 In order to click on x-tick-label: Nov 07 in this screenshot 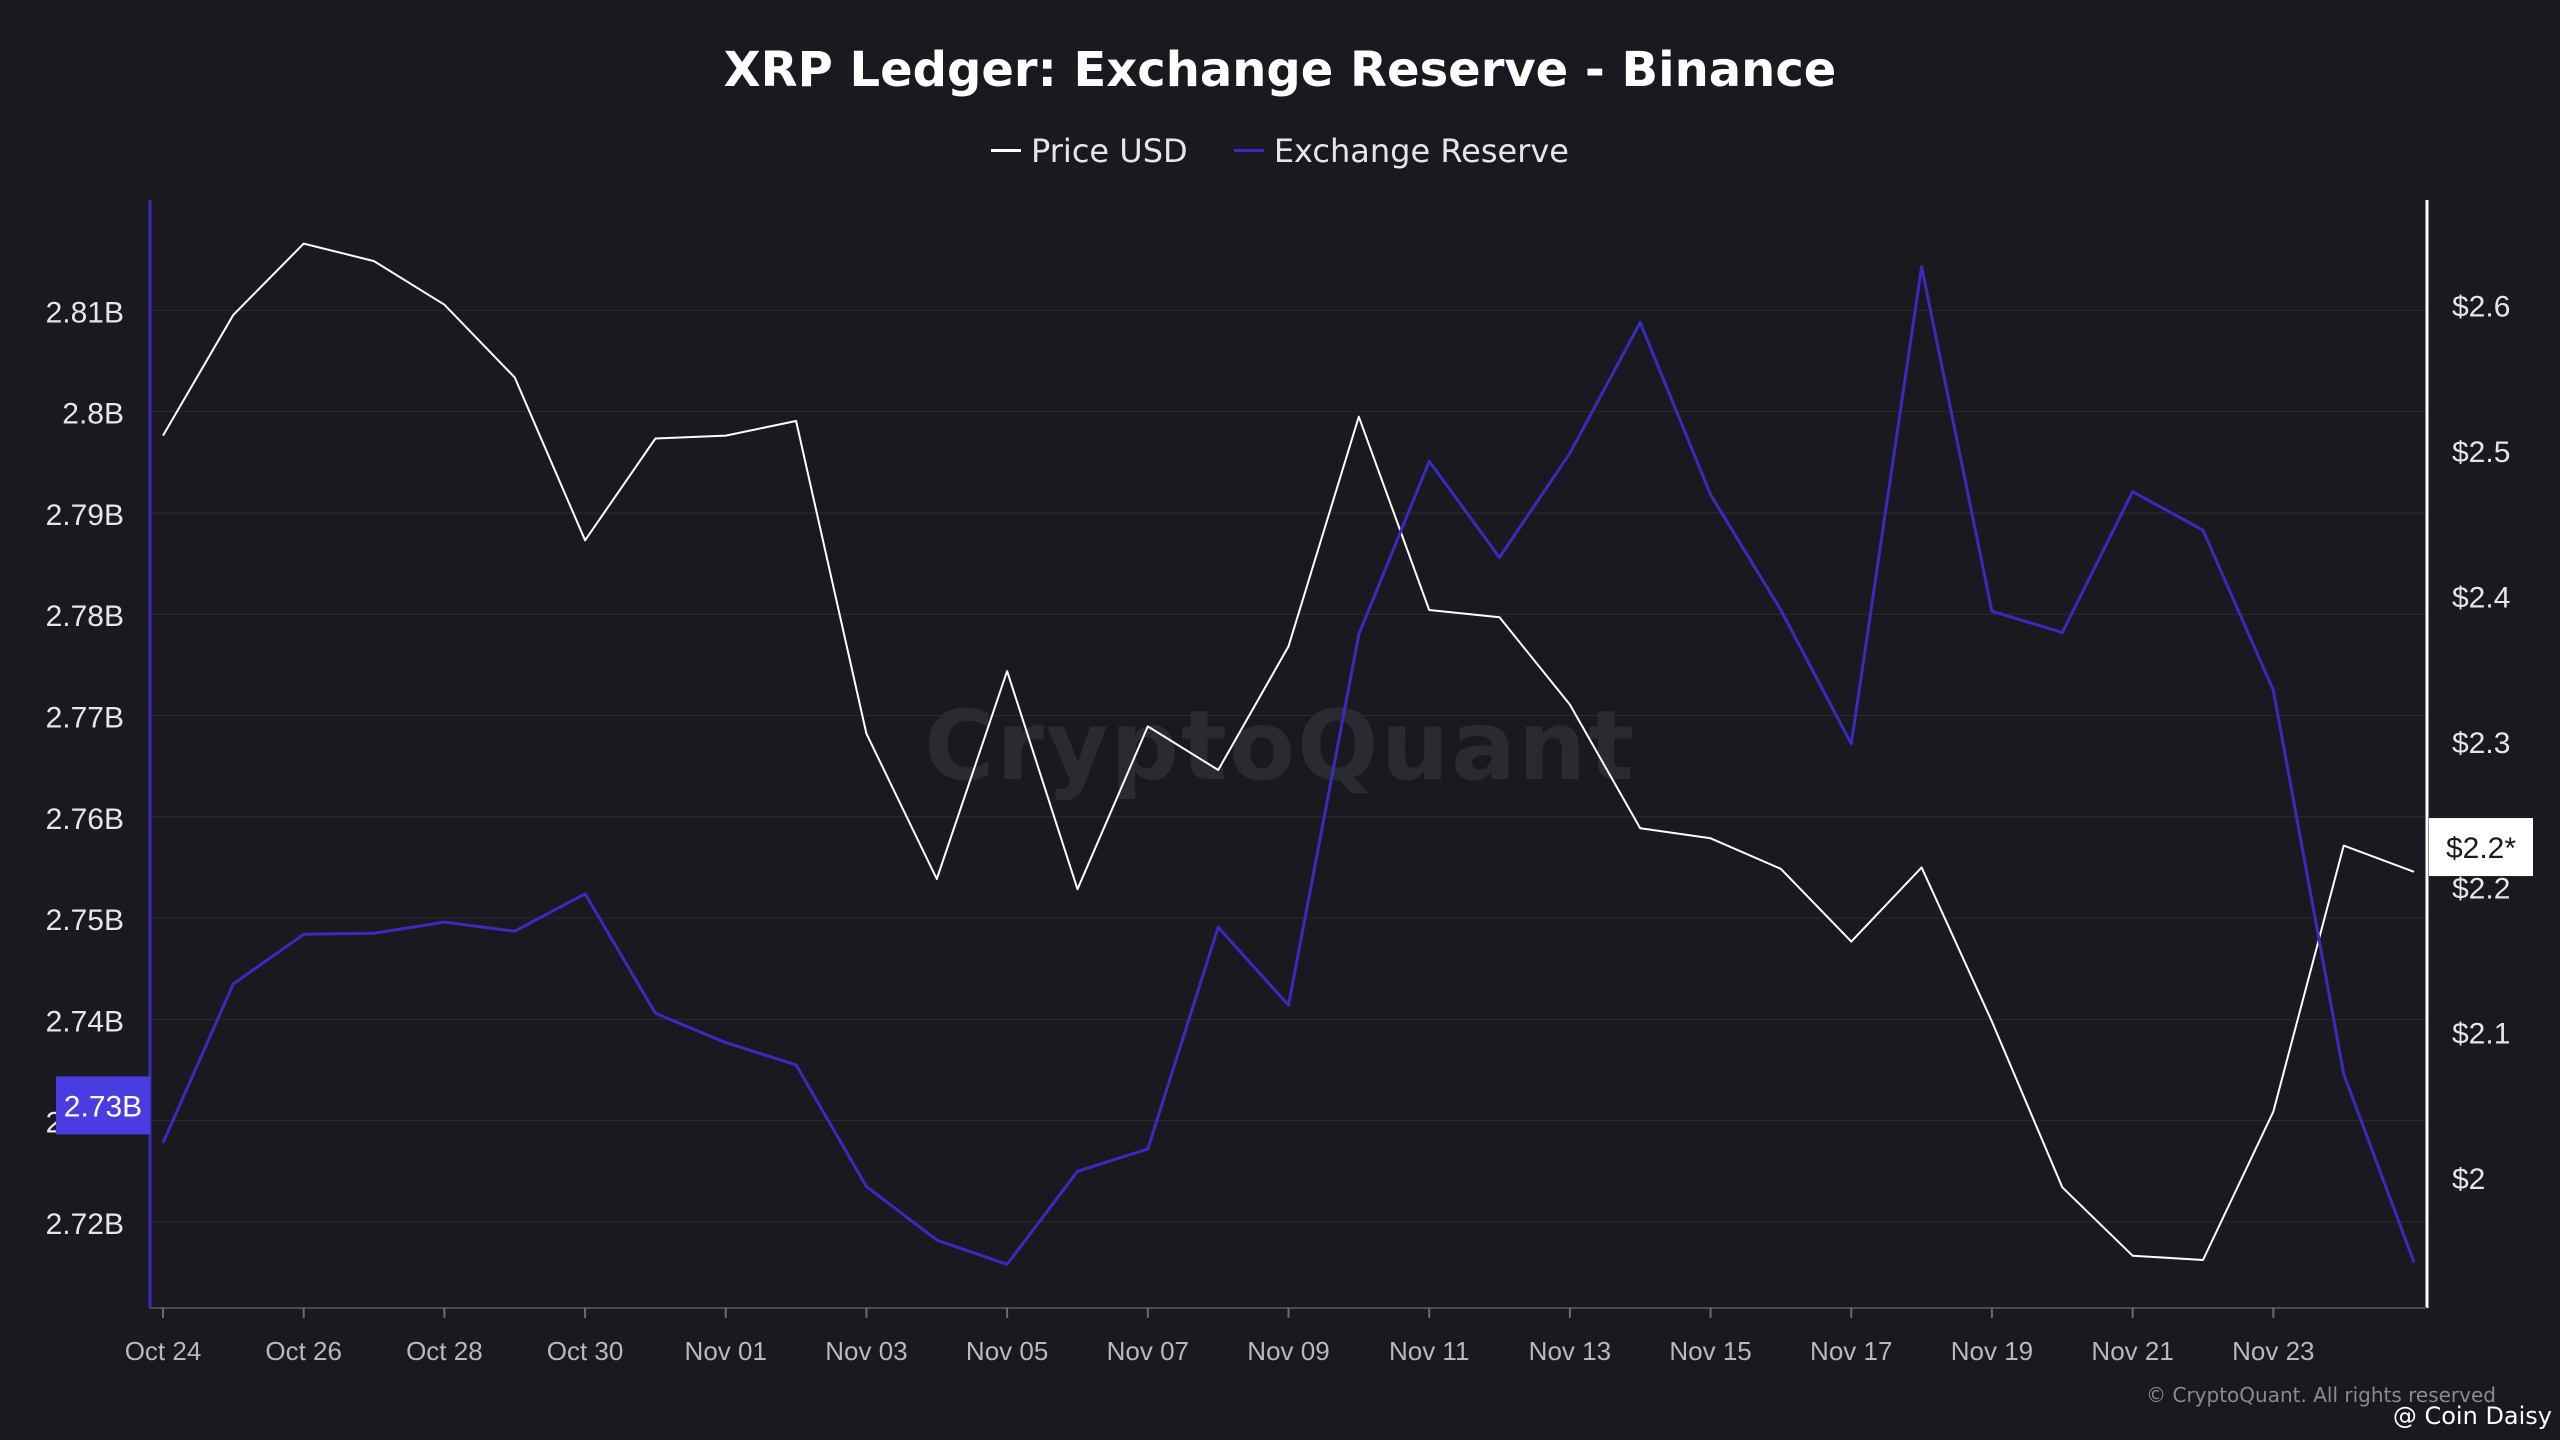, I will do `click(1148, 1351)`.